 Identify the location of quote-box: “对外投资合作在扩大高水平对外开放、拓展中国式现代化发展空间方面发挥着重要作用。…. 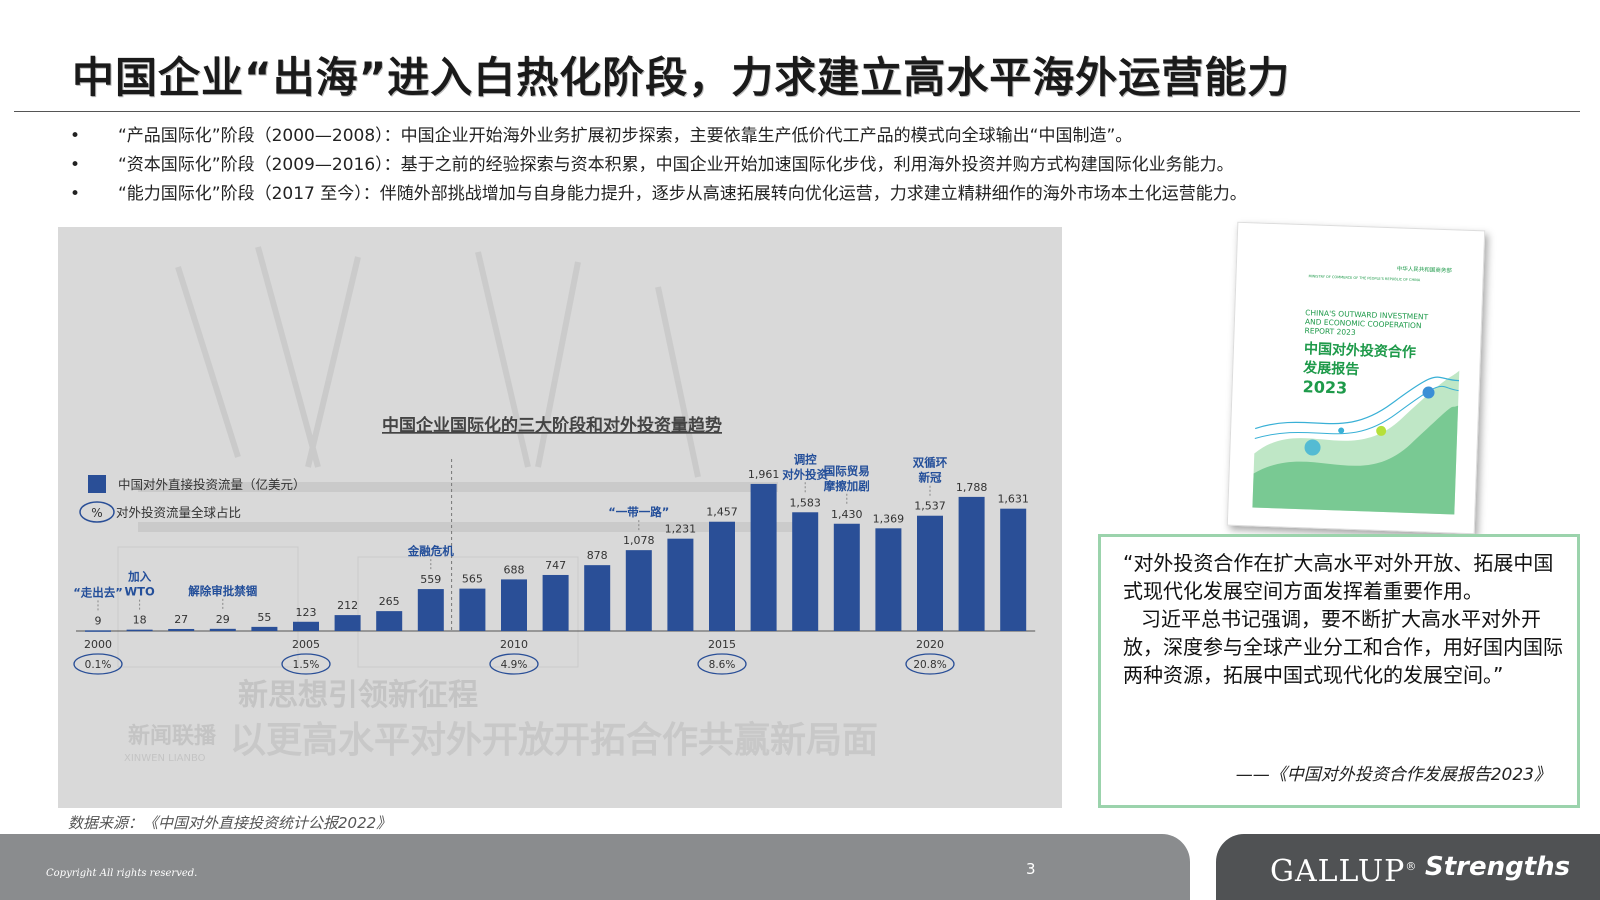
(1339, 671).